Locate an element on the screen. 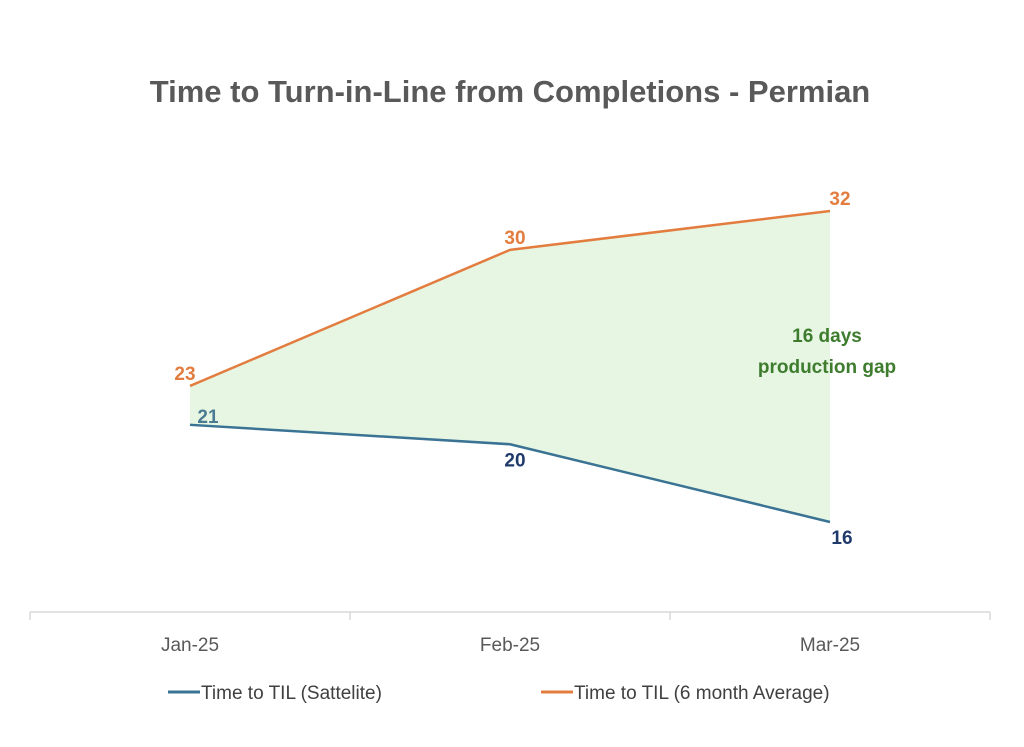 The image size is (1024, 747). data-label: 20 is located at coordinates (514, 460).